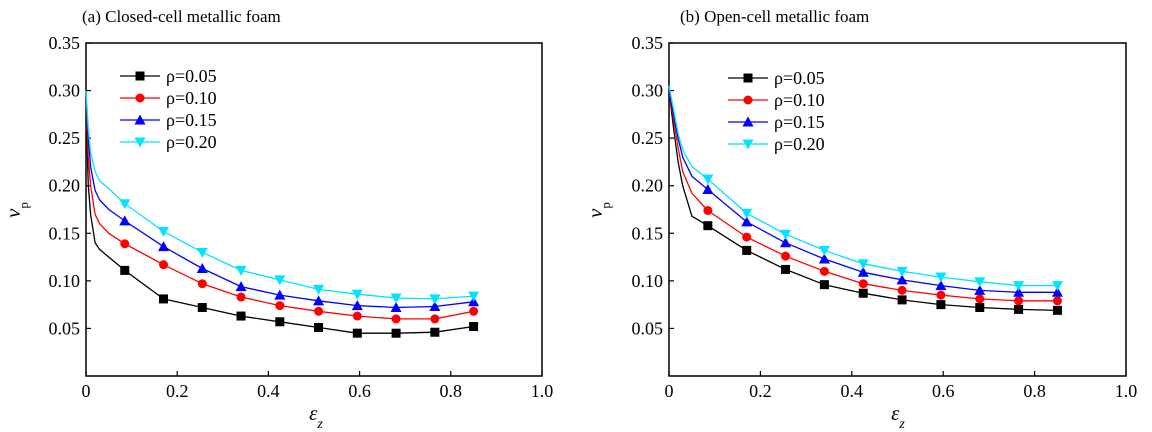 This screenshot has width=1152, height=432. Describe the element at coordinates (65, 281) in the screenshot. I see `y-tick-label: 0.10` at that location.